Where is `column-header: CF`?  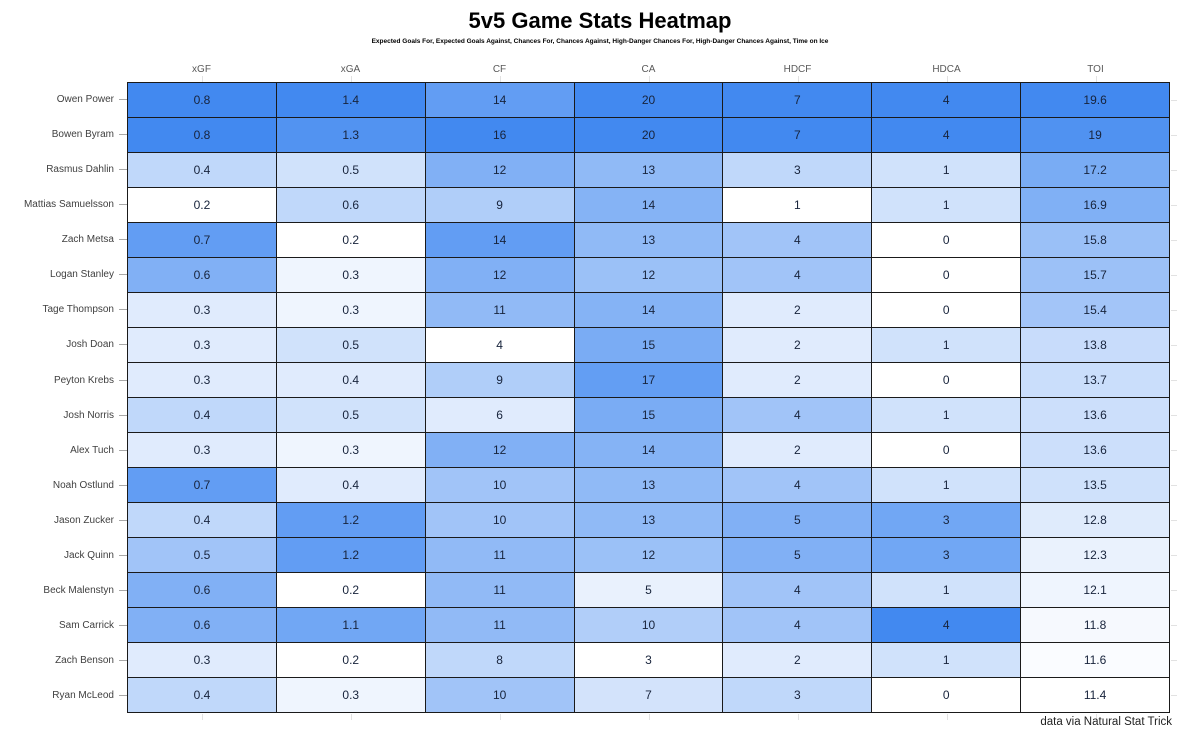 column-header: CF is located at coordinates (499, 69).